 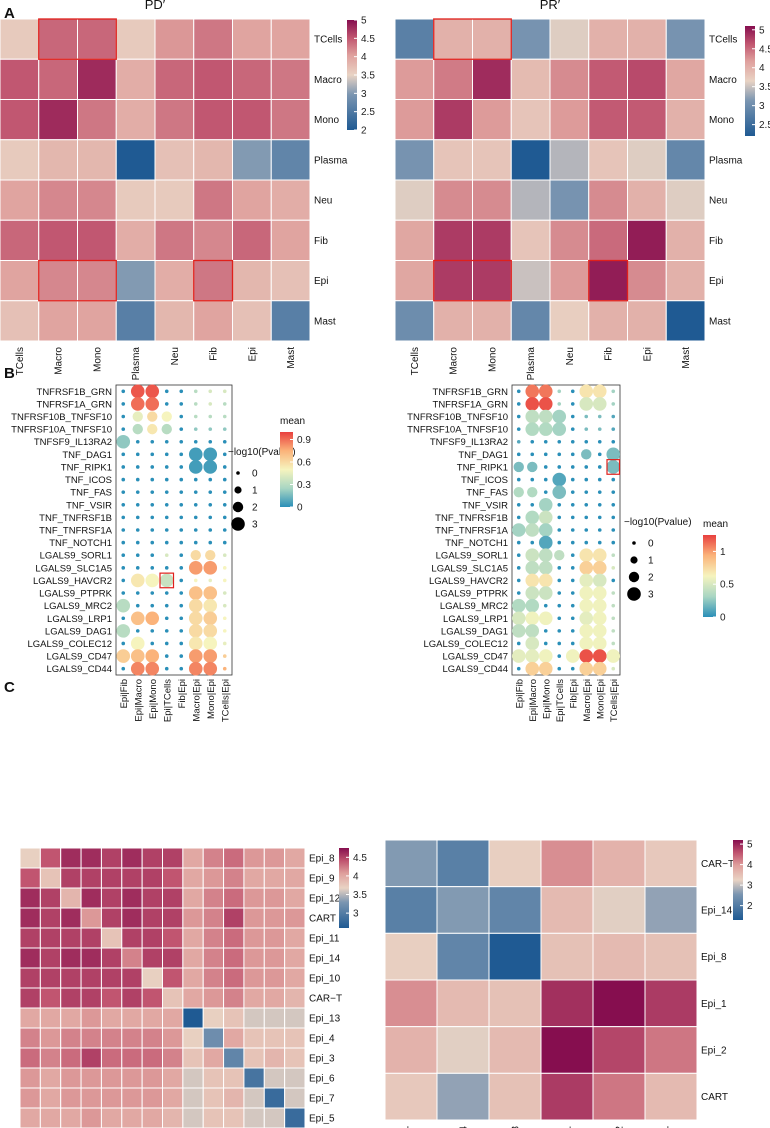 I want to click on heatmap-title: PD′, so click(x=155, y=6).